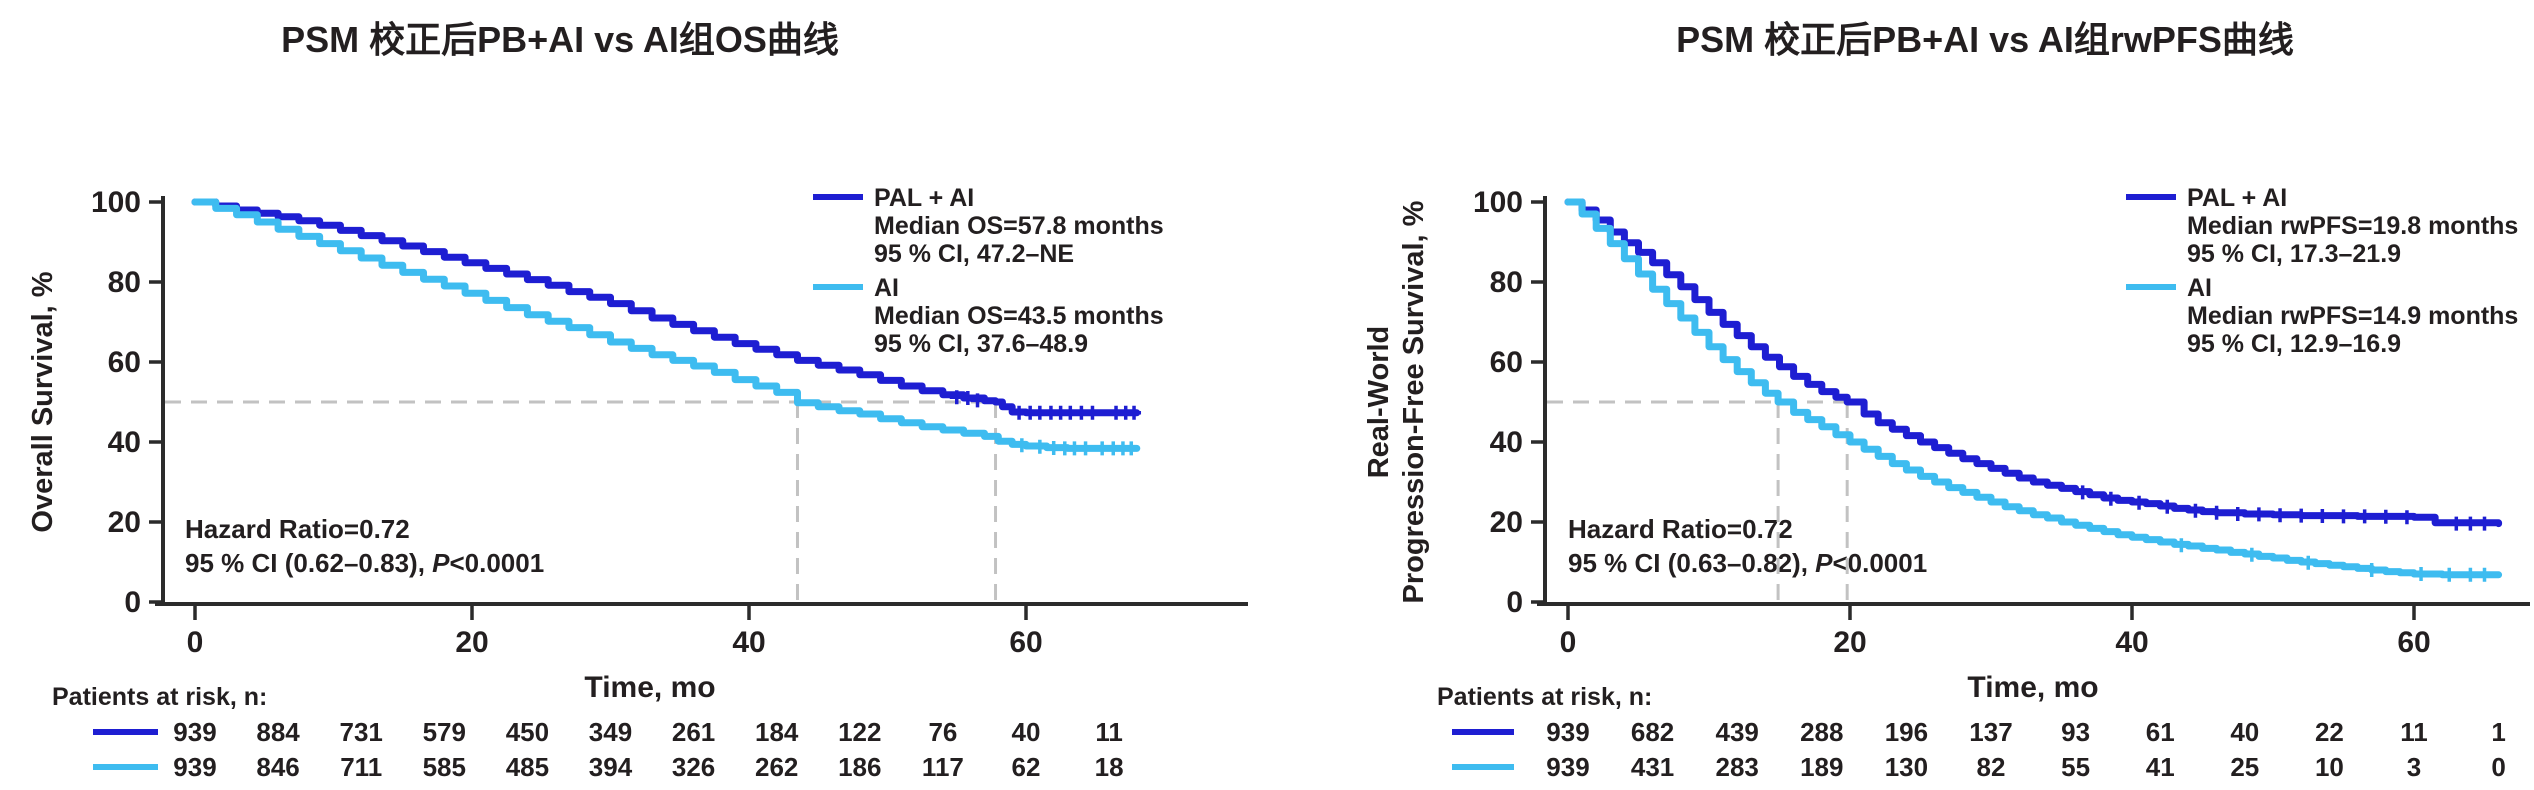 The width and height of the screenshot is (2534, 790). What do you see at coordinates (942, 732) in the screenshot?
I see `os-risk-count-palai-t54: 76` at bounding box center [942, 732].